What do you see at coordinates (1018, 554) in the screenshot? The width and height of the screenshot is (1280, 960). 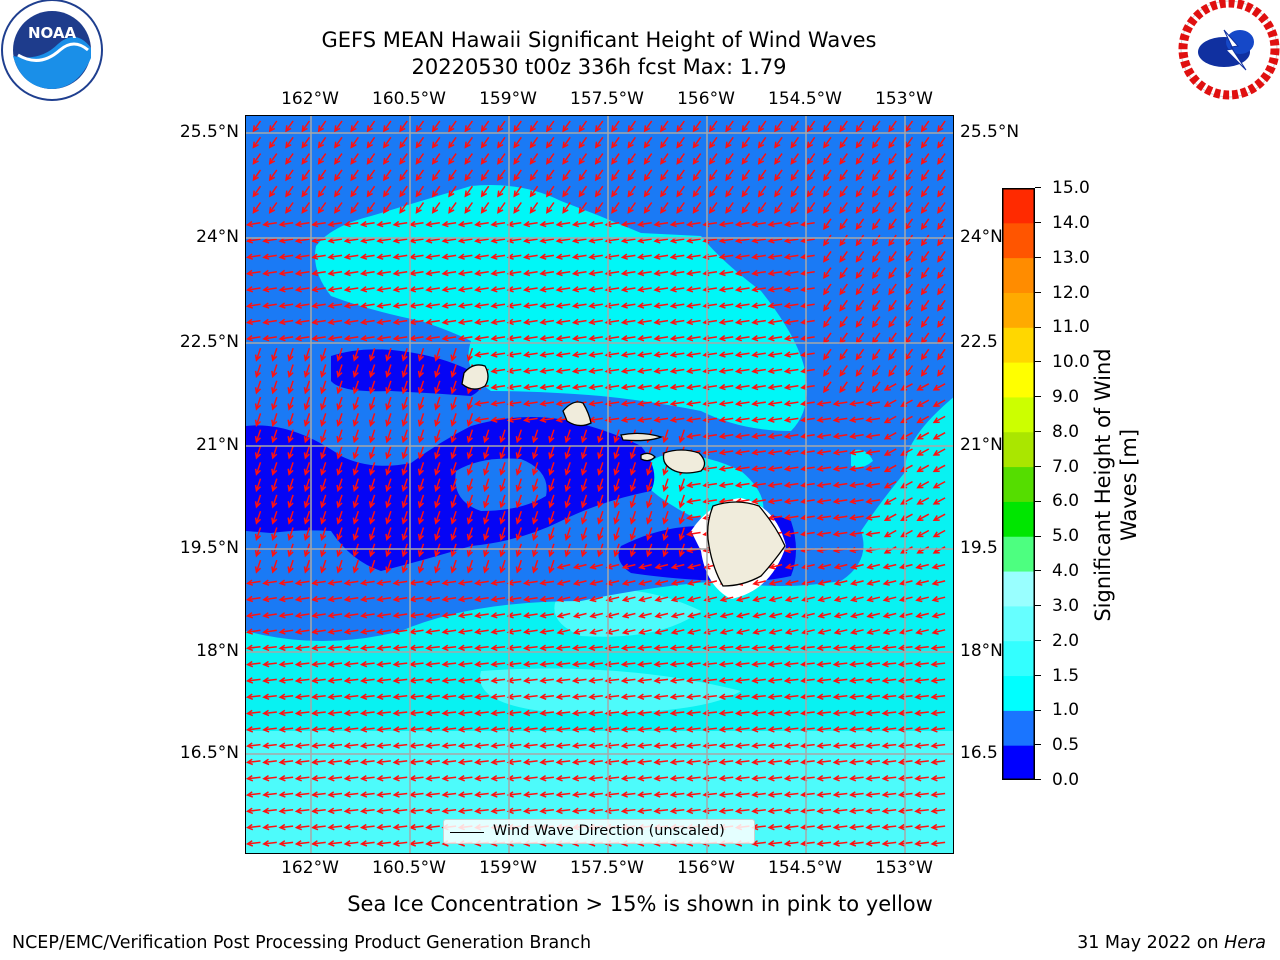 I see `colorbar-band` at bounding box center [1018, 554].